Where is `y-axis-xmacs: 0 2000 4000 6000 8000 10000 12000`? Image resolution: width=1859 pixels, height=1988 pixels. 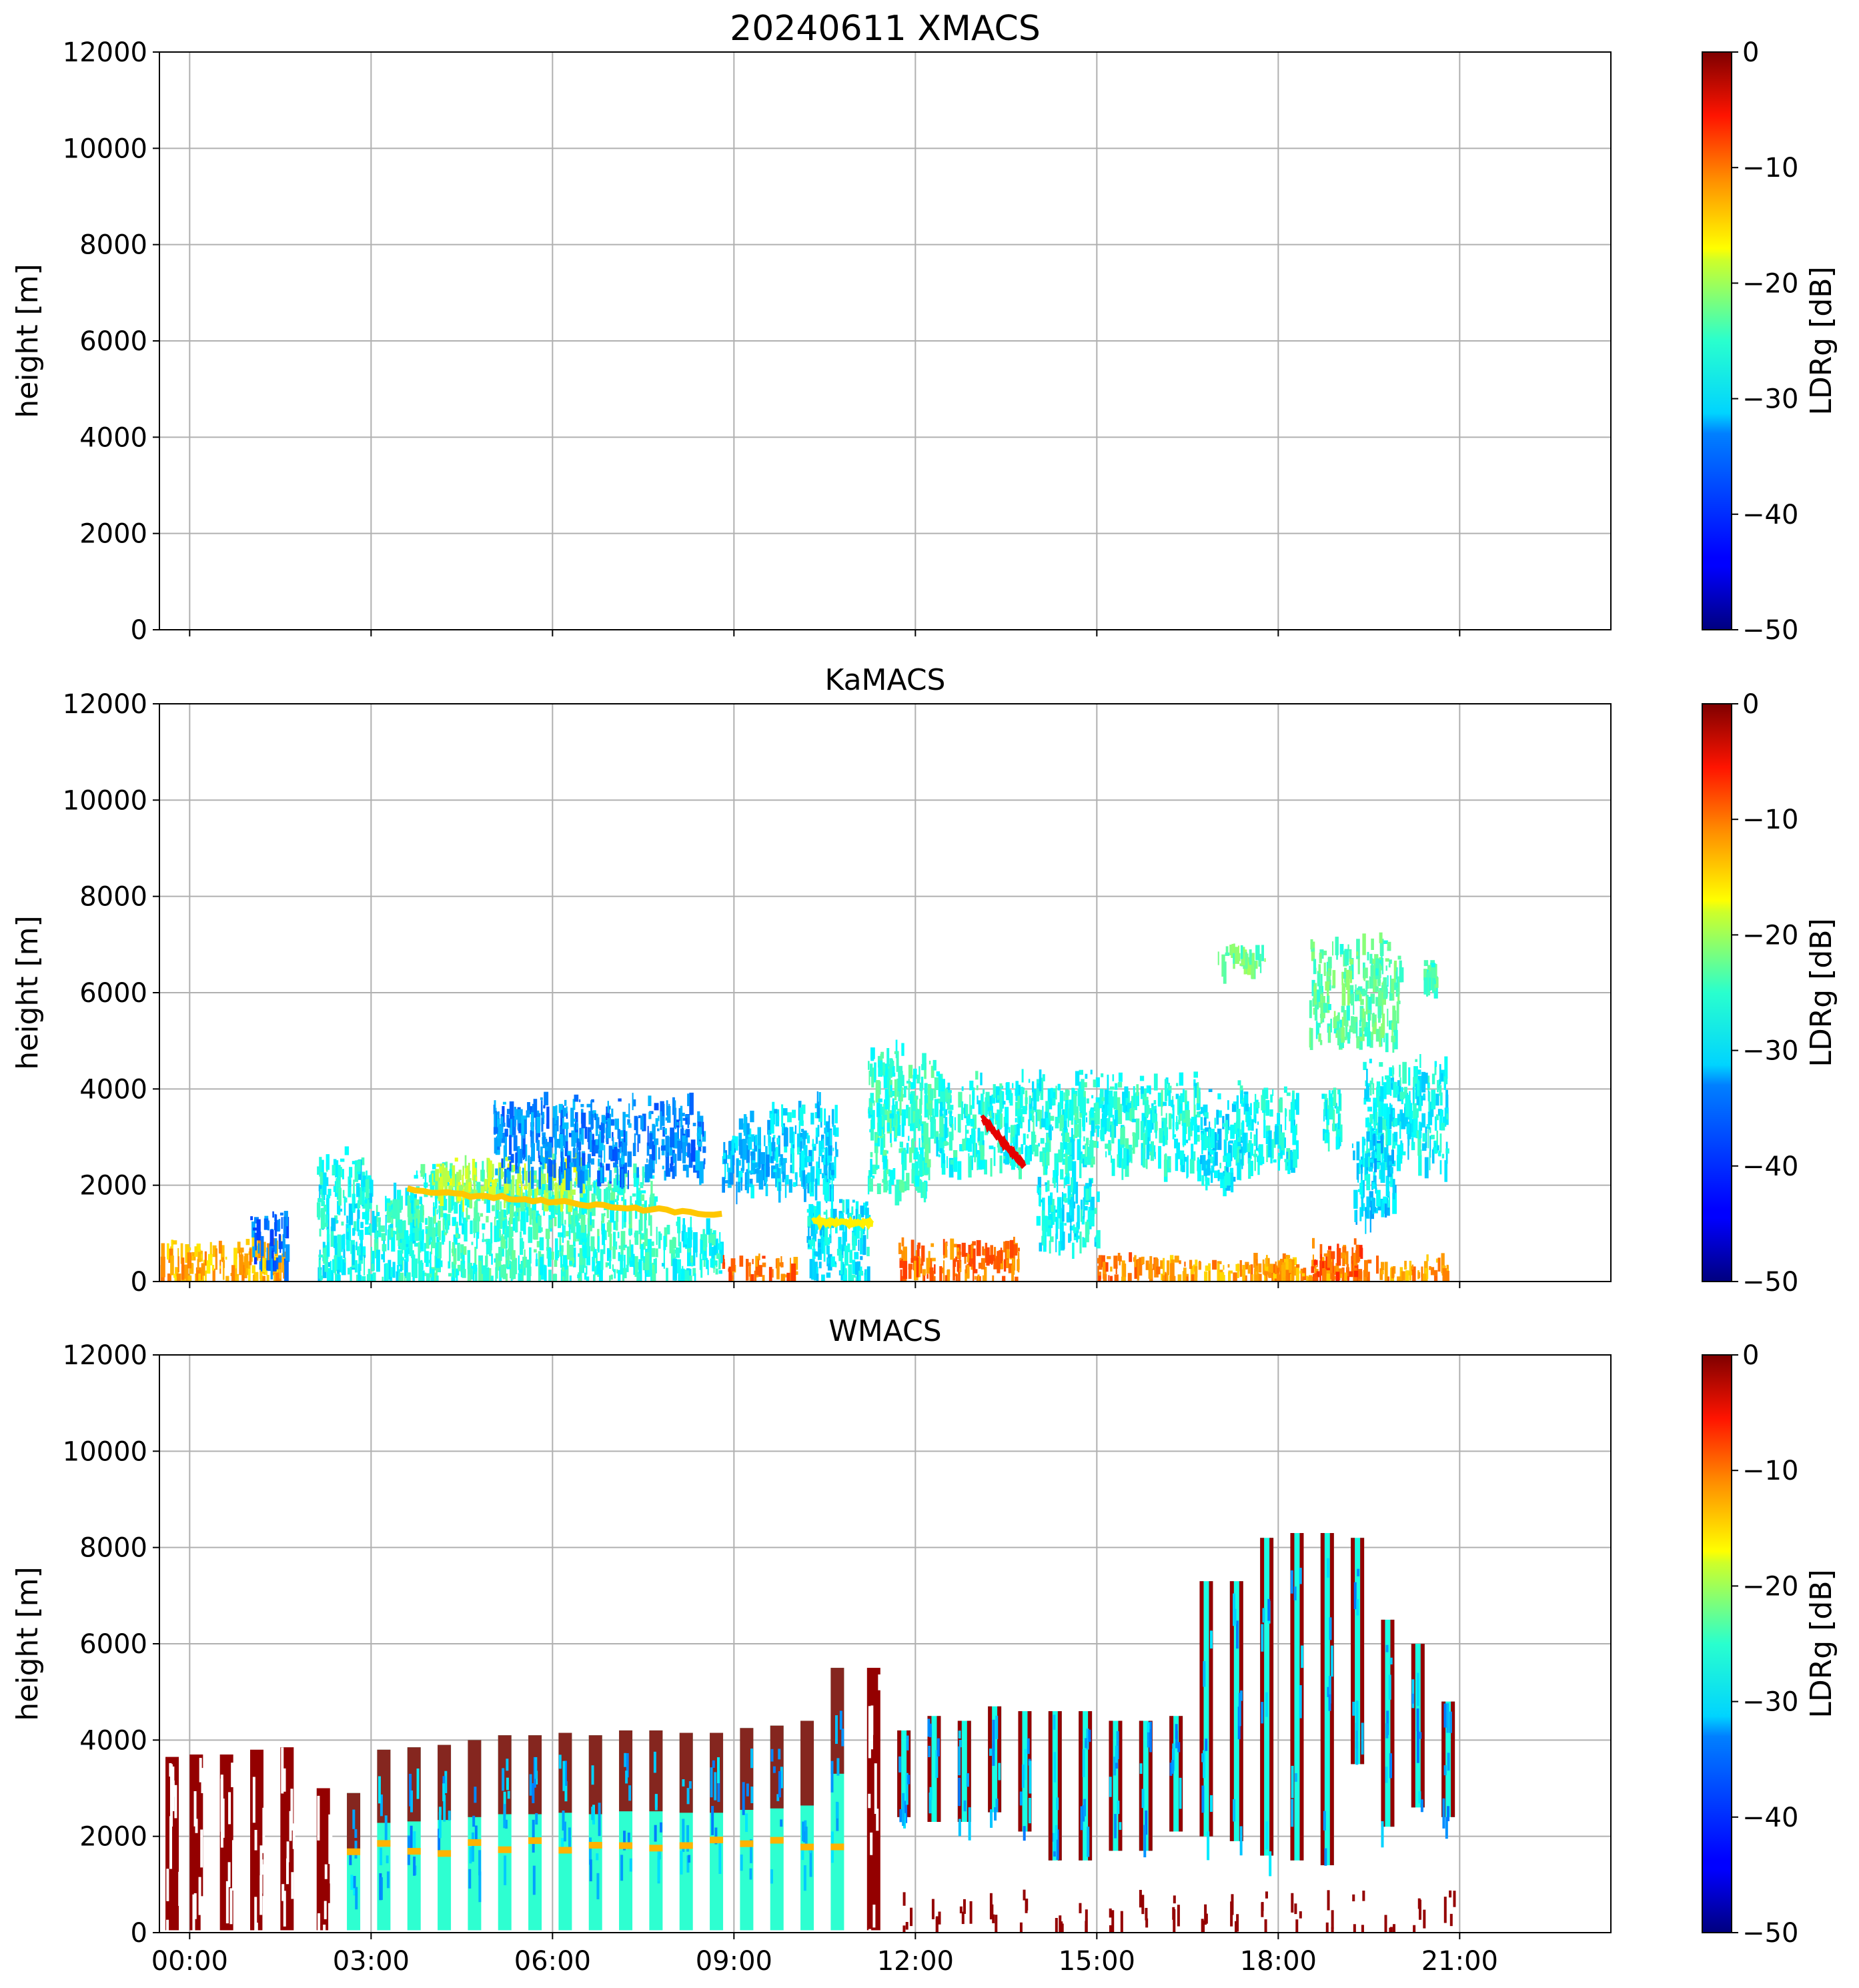 y-axis-xmacs: 0 2000 4000 6000 8000 10000 12000 is located at coordinates (111, 341).